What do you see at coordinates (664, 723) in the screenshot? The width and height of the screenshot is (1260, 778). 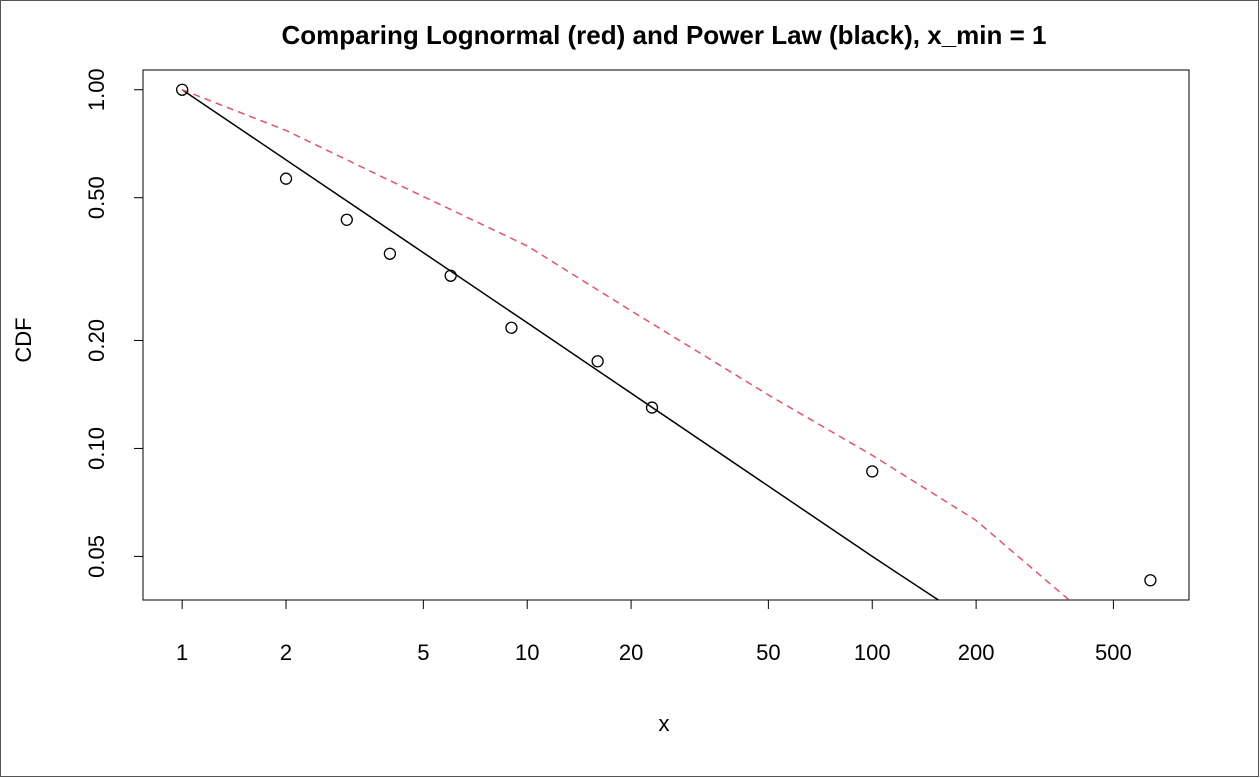 I see `x-axis-label: x` at bounding box center [664, 723].